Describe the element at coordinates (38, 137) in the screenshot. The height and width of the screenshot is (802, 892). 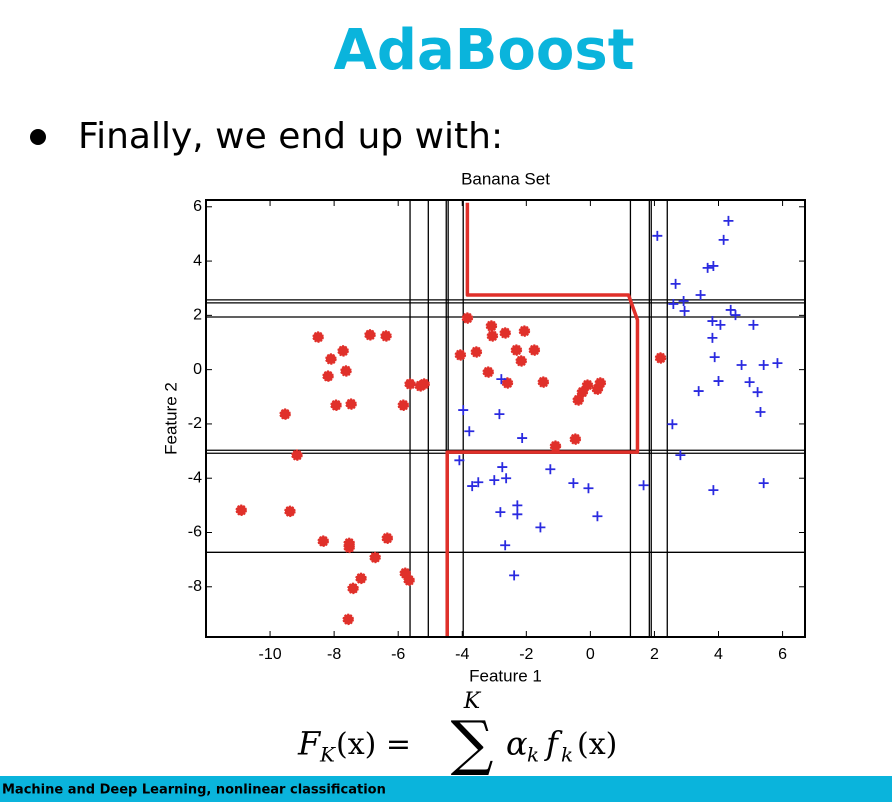
I see `bullet-dot` at that location.